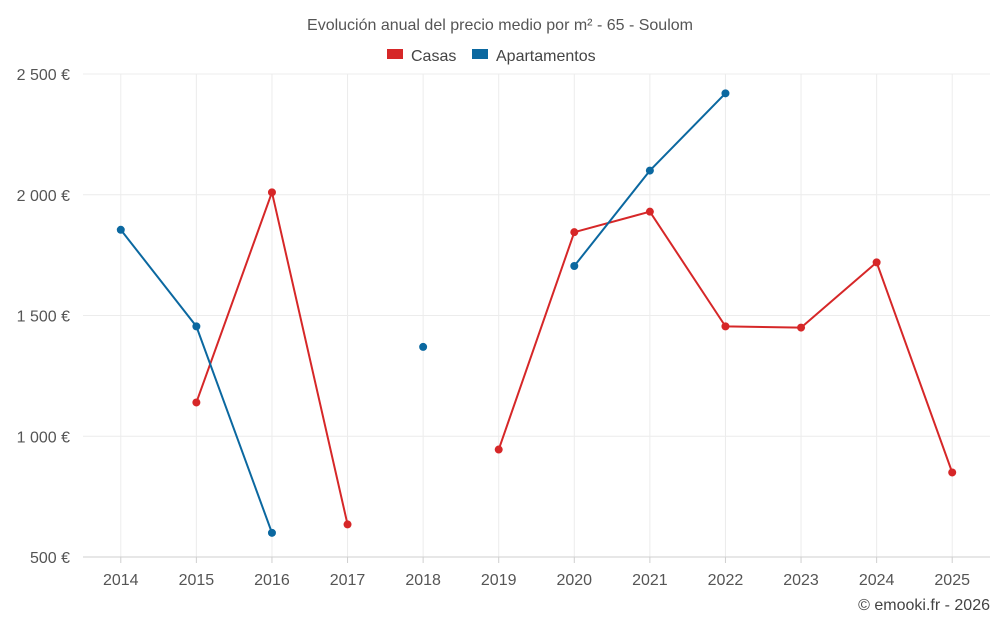  What do you see at coordinates (574, 232) in the screenshot?
I see `data-point-casas-2020` at bounding box center [574, 232].